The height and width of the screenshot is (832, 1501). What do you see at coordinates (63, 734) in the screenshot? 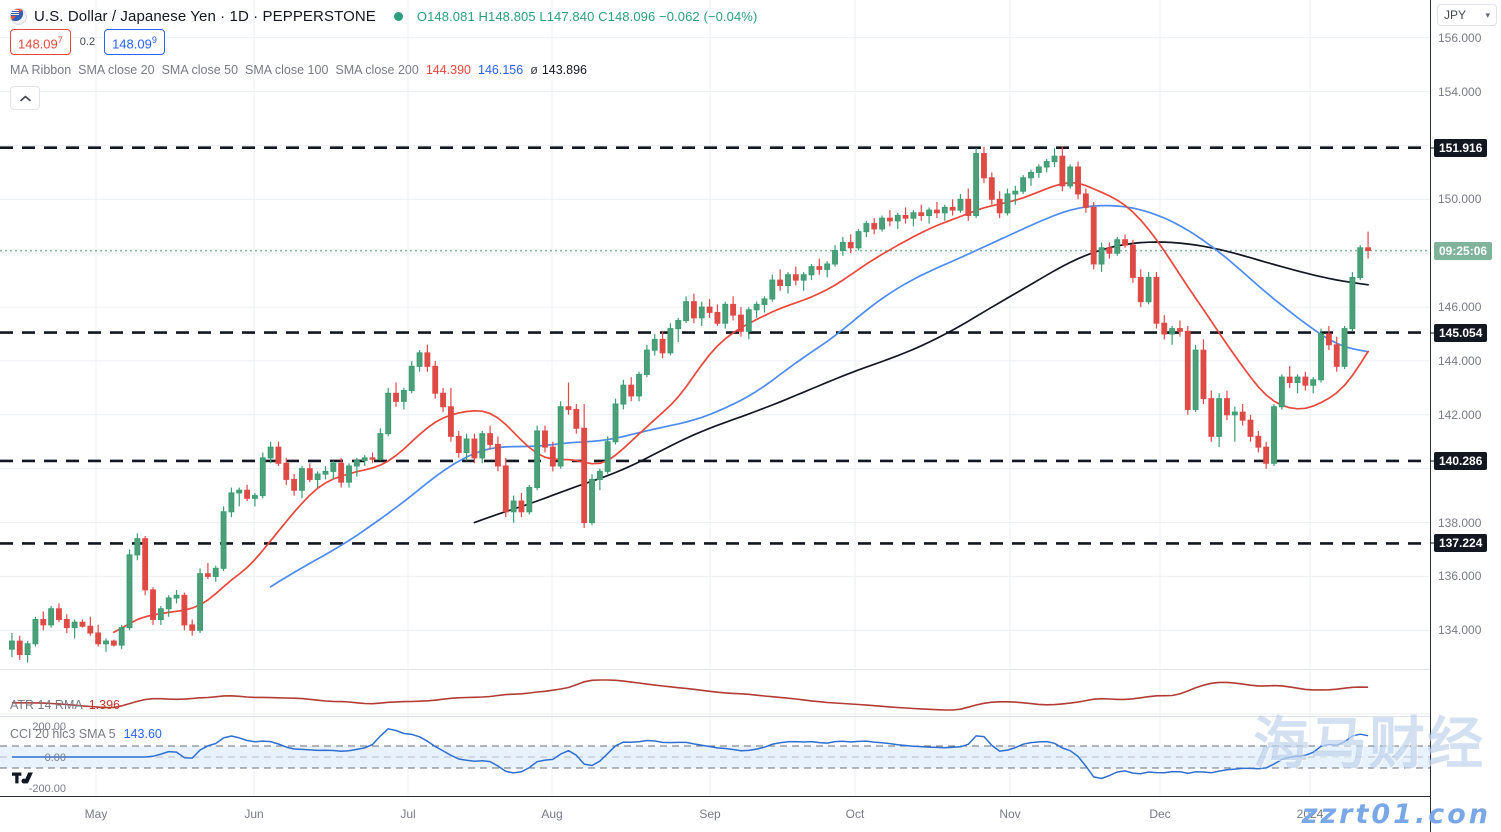
I see `cci-name: CCI 20 hlc3 SMA 5` at bounding box center [63, 734].